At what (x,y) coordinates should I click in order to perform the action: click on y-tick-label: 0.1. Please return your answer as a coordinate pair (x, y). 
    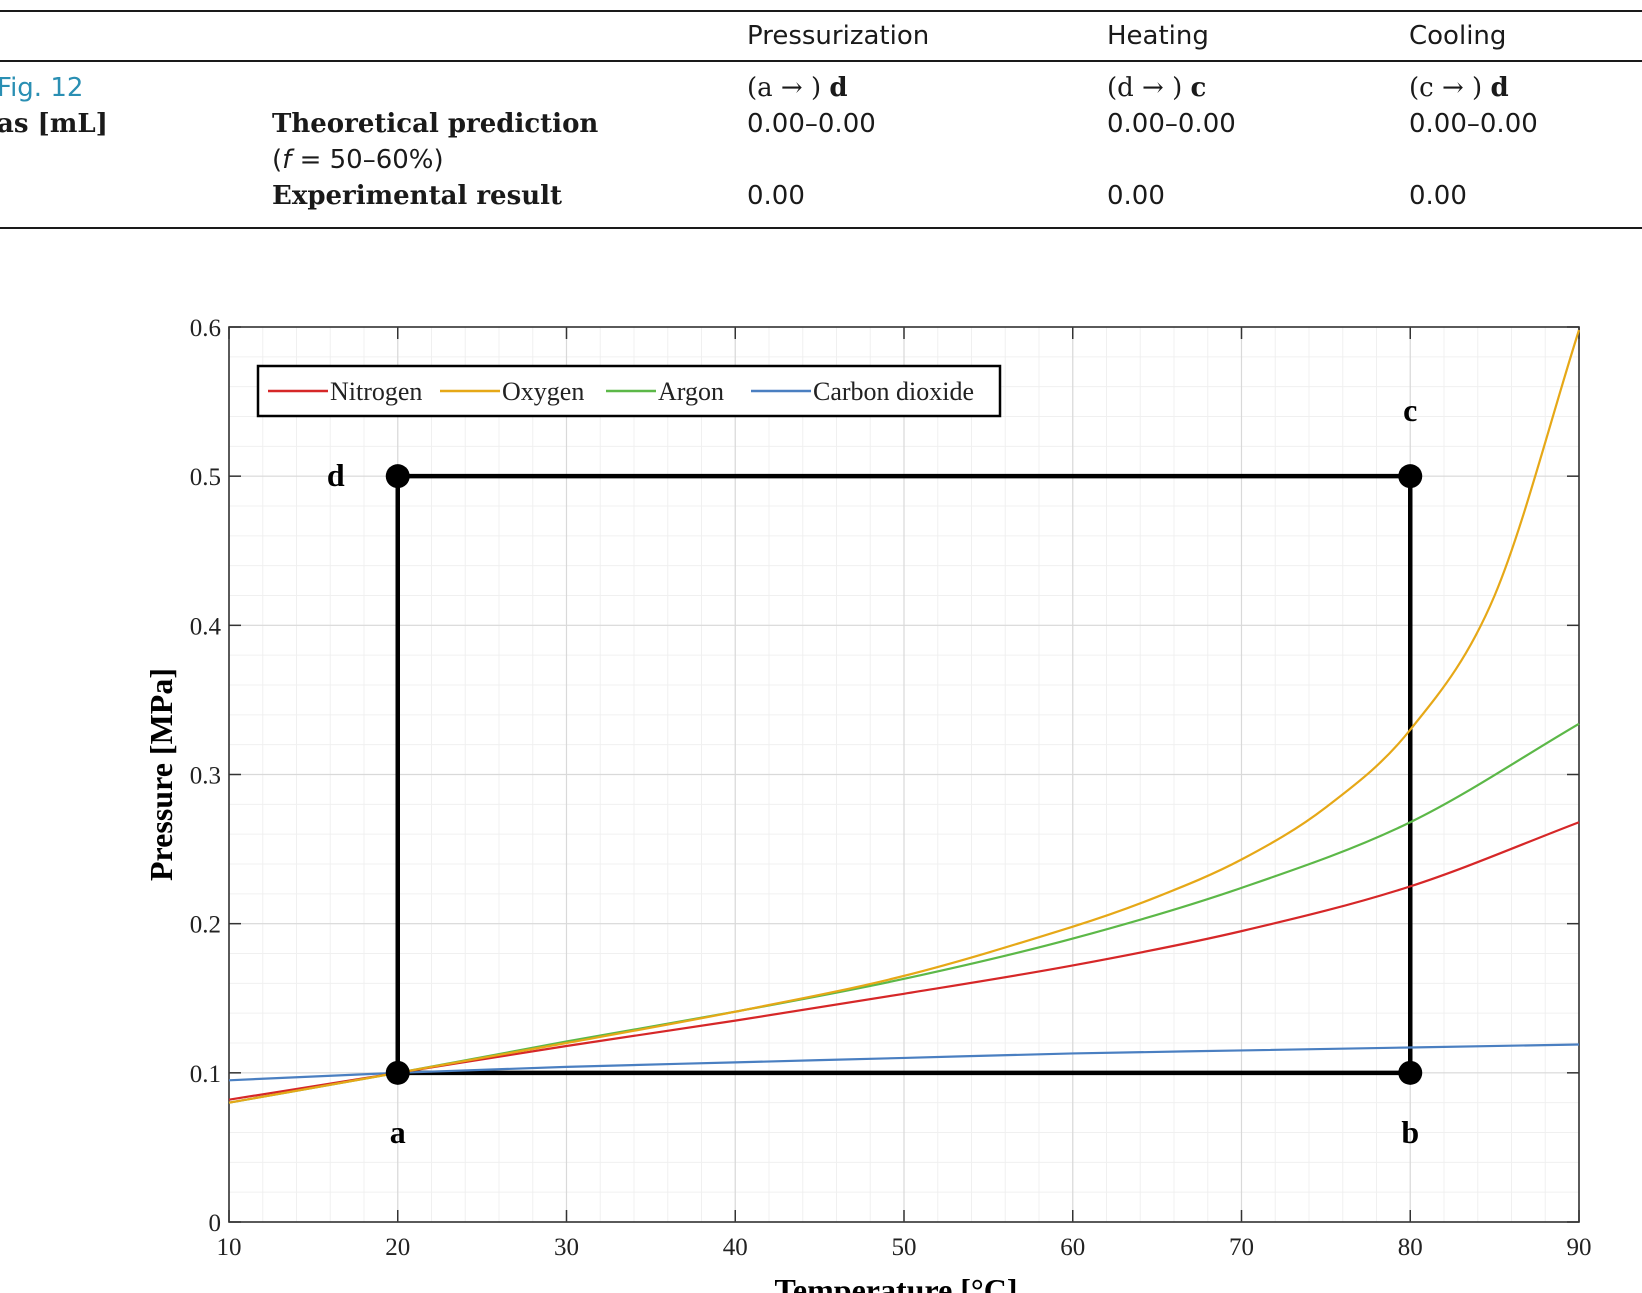
    Looking at the image, I should click on (205, 1074).